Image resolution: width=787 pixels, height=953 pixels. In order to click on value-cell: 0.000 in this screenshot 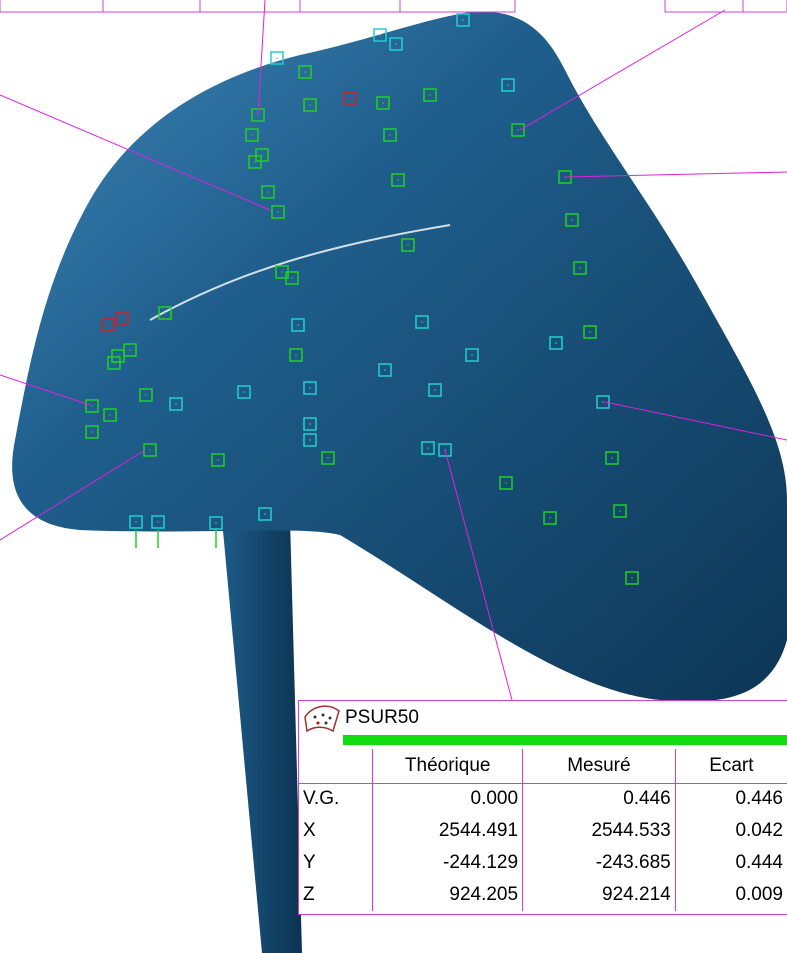, I will do `click(447, 799)`.